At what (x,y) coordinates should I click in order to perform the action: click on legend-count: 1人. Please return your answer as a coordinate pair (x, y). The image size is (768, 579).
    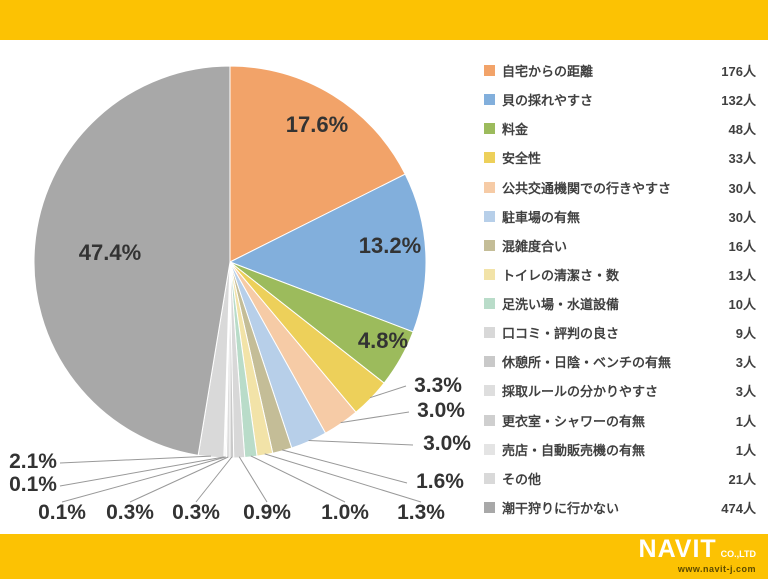
    Looking at the image, I should click on (745, 421).